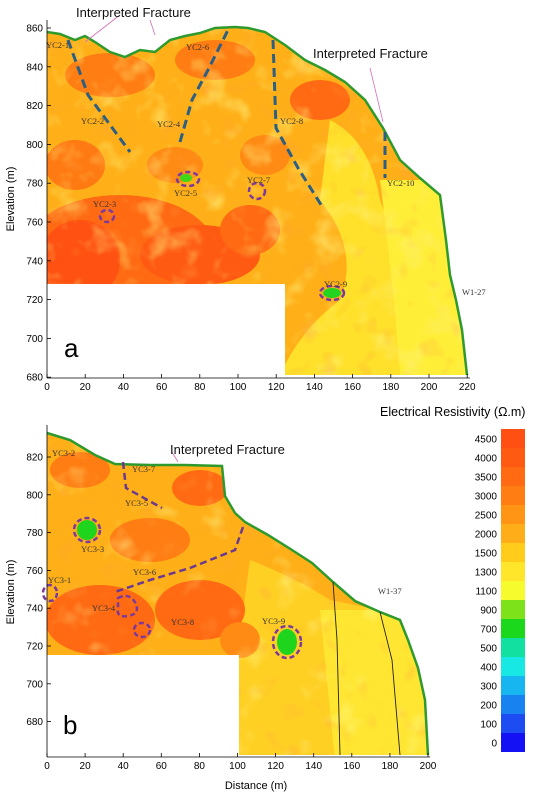  I want to click on label-yc2-3: YC2-3, so click(104, 204).